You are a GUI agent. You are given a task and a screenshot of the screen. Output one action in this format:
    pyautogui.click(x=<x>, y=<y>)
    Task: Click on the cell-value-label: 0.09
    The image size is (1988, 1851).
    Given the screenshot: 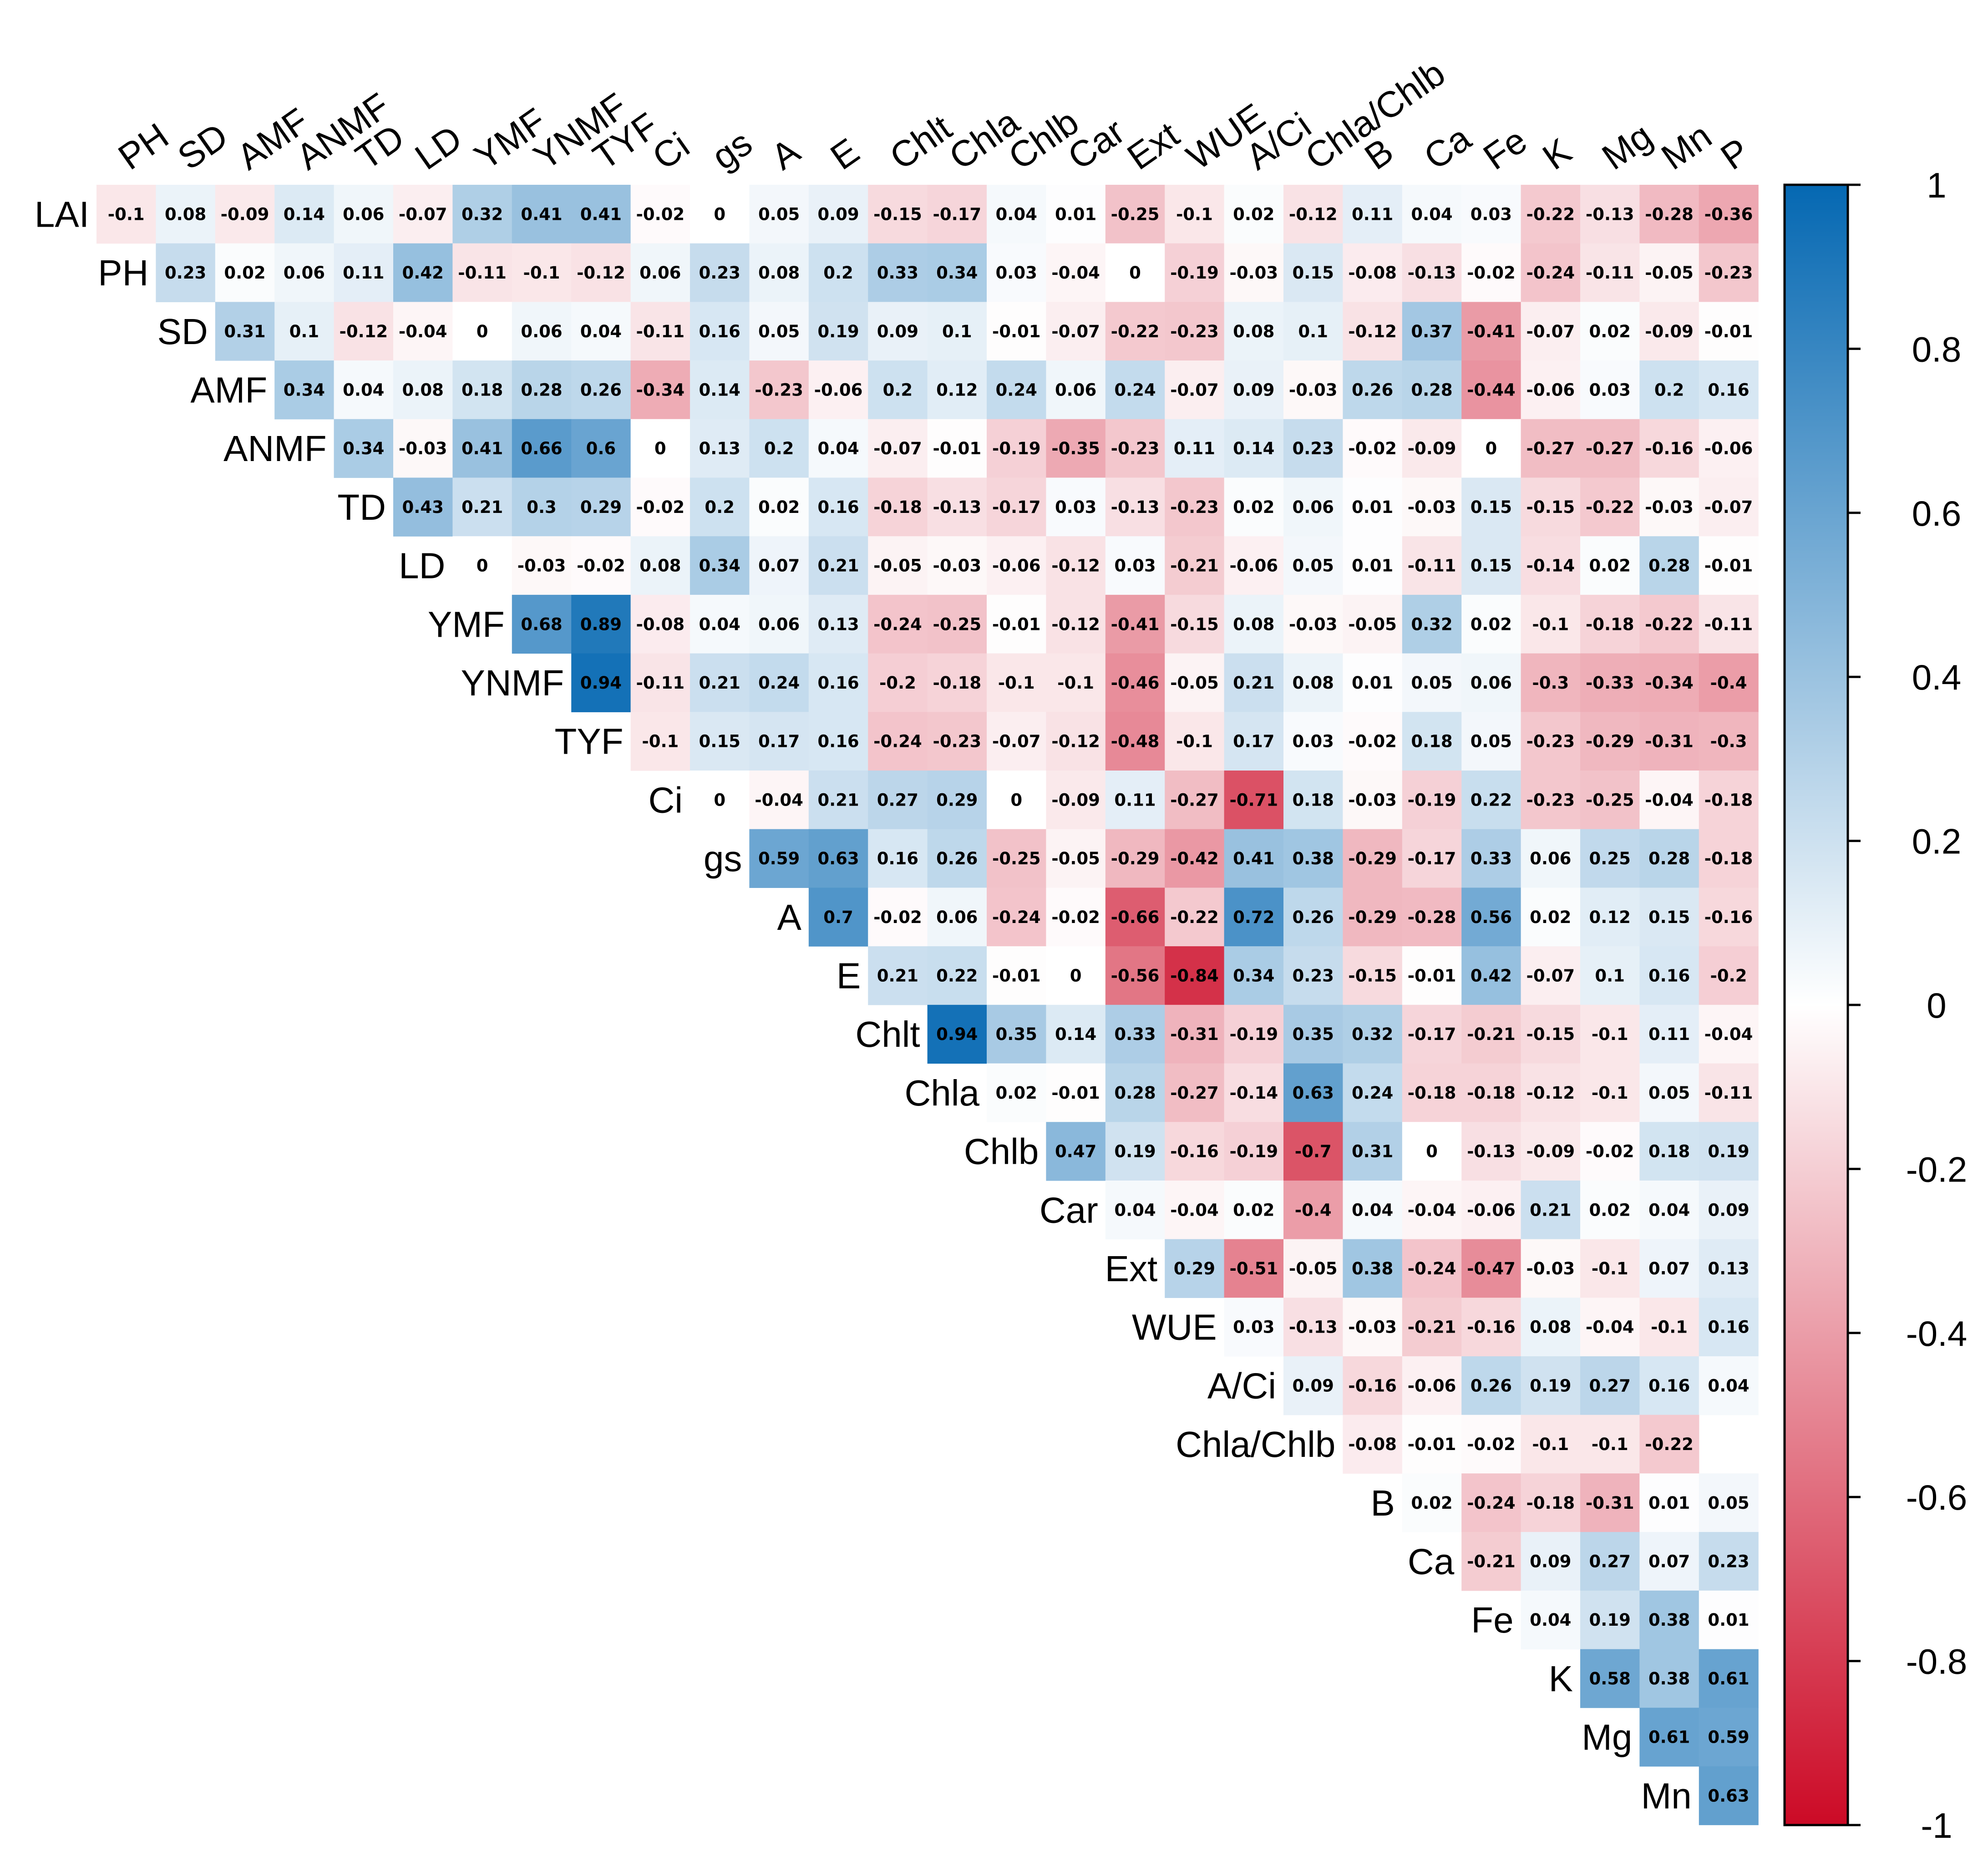 What is the action you would take?
    pyautogui.click(x=897, y=332)
    